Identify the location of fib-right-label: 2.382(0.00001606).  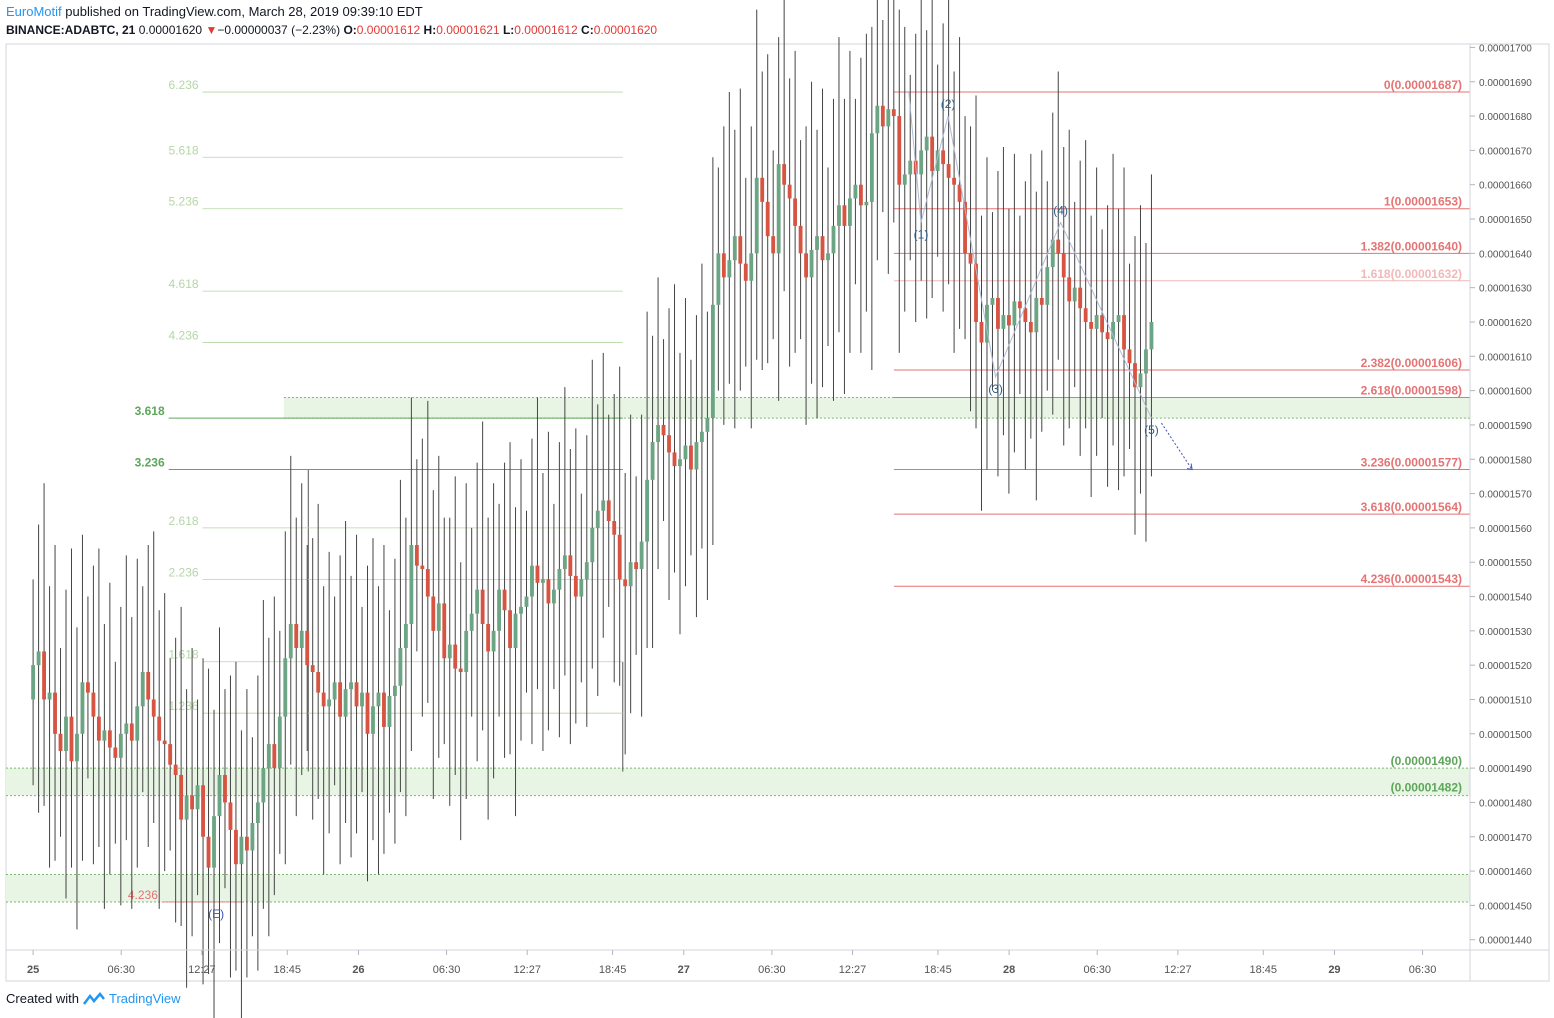
(1411, 363).